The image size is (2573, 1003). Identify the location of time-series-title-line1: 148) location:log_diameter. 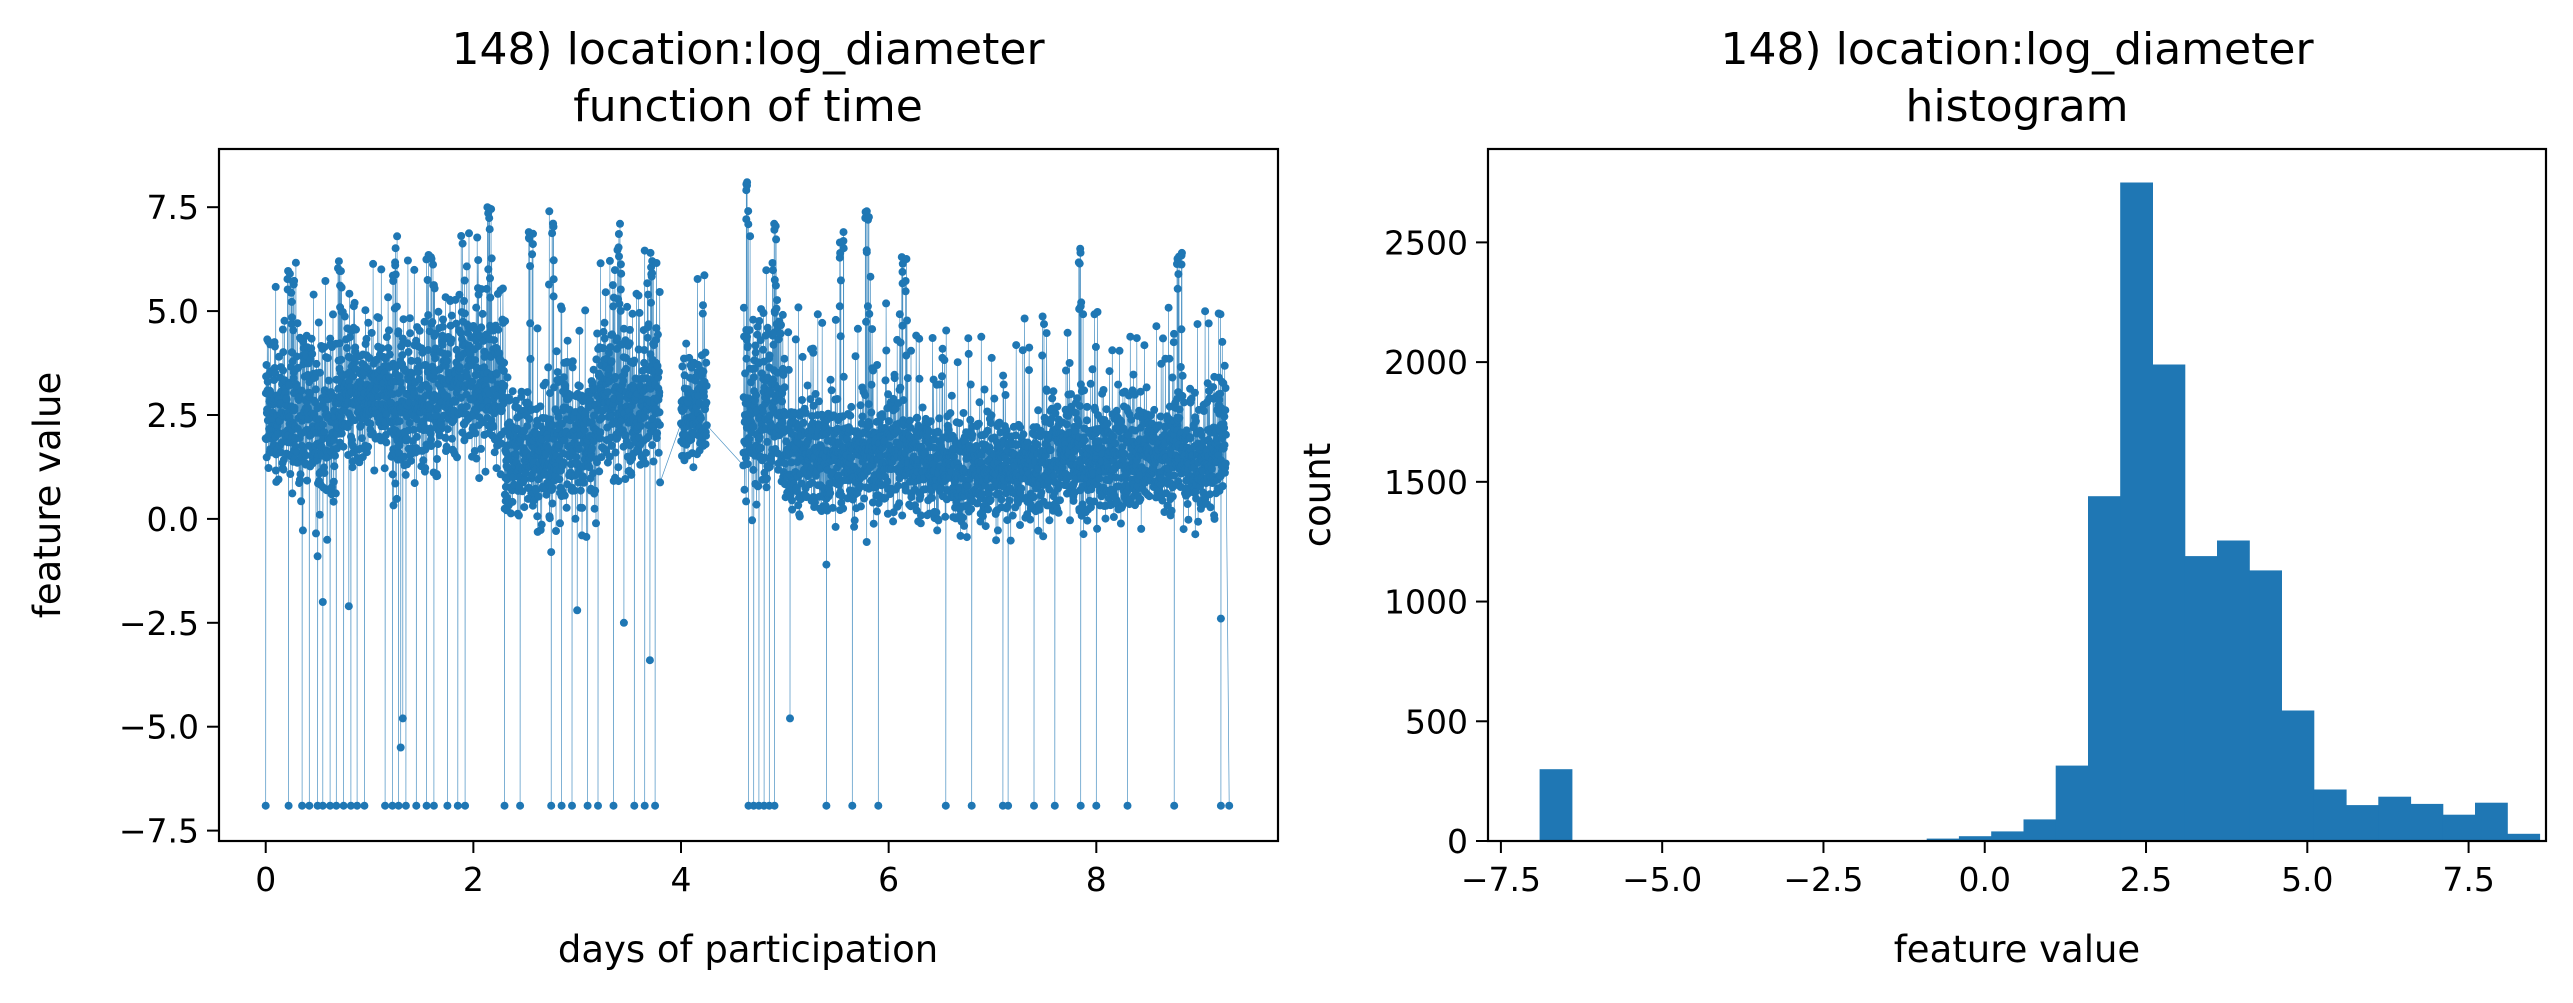
(748, 49).